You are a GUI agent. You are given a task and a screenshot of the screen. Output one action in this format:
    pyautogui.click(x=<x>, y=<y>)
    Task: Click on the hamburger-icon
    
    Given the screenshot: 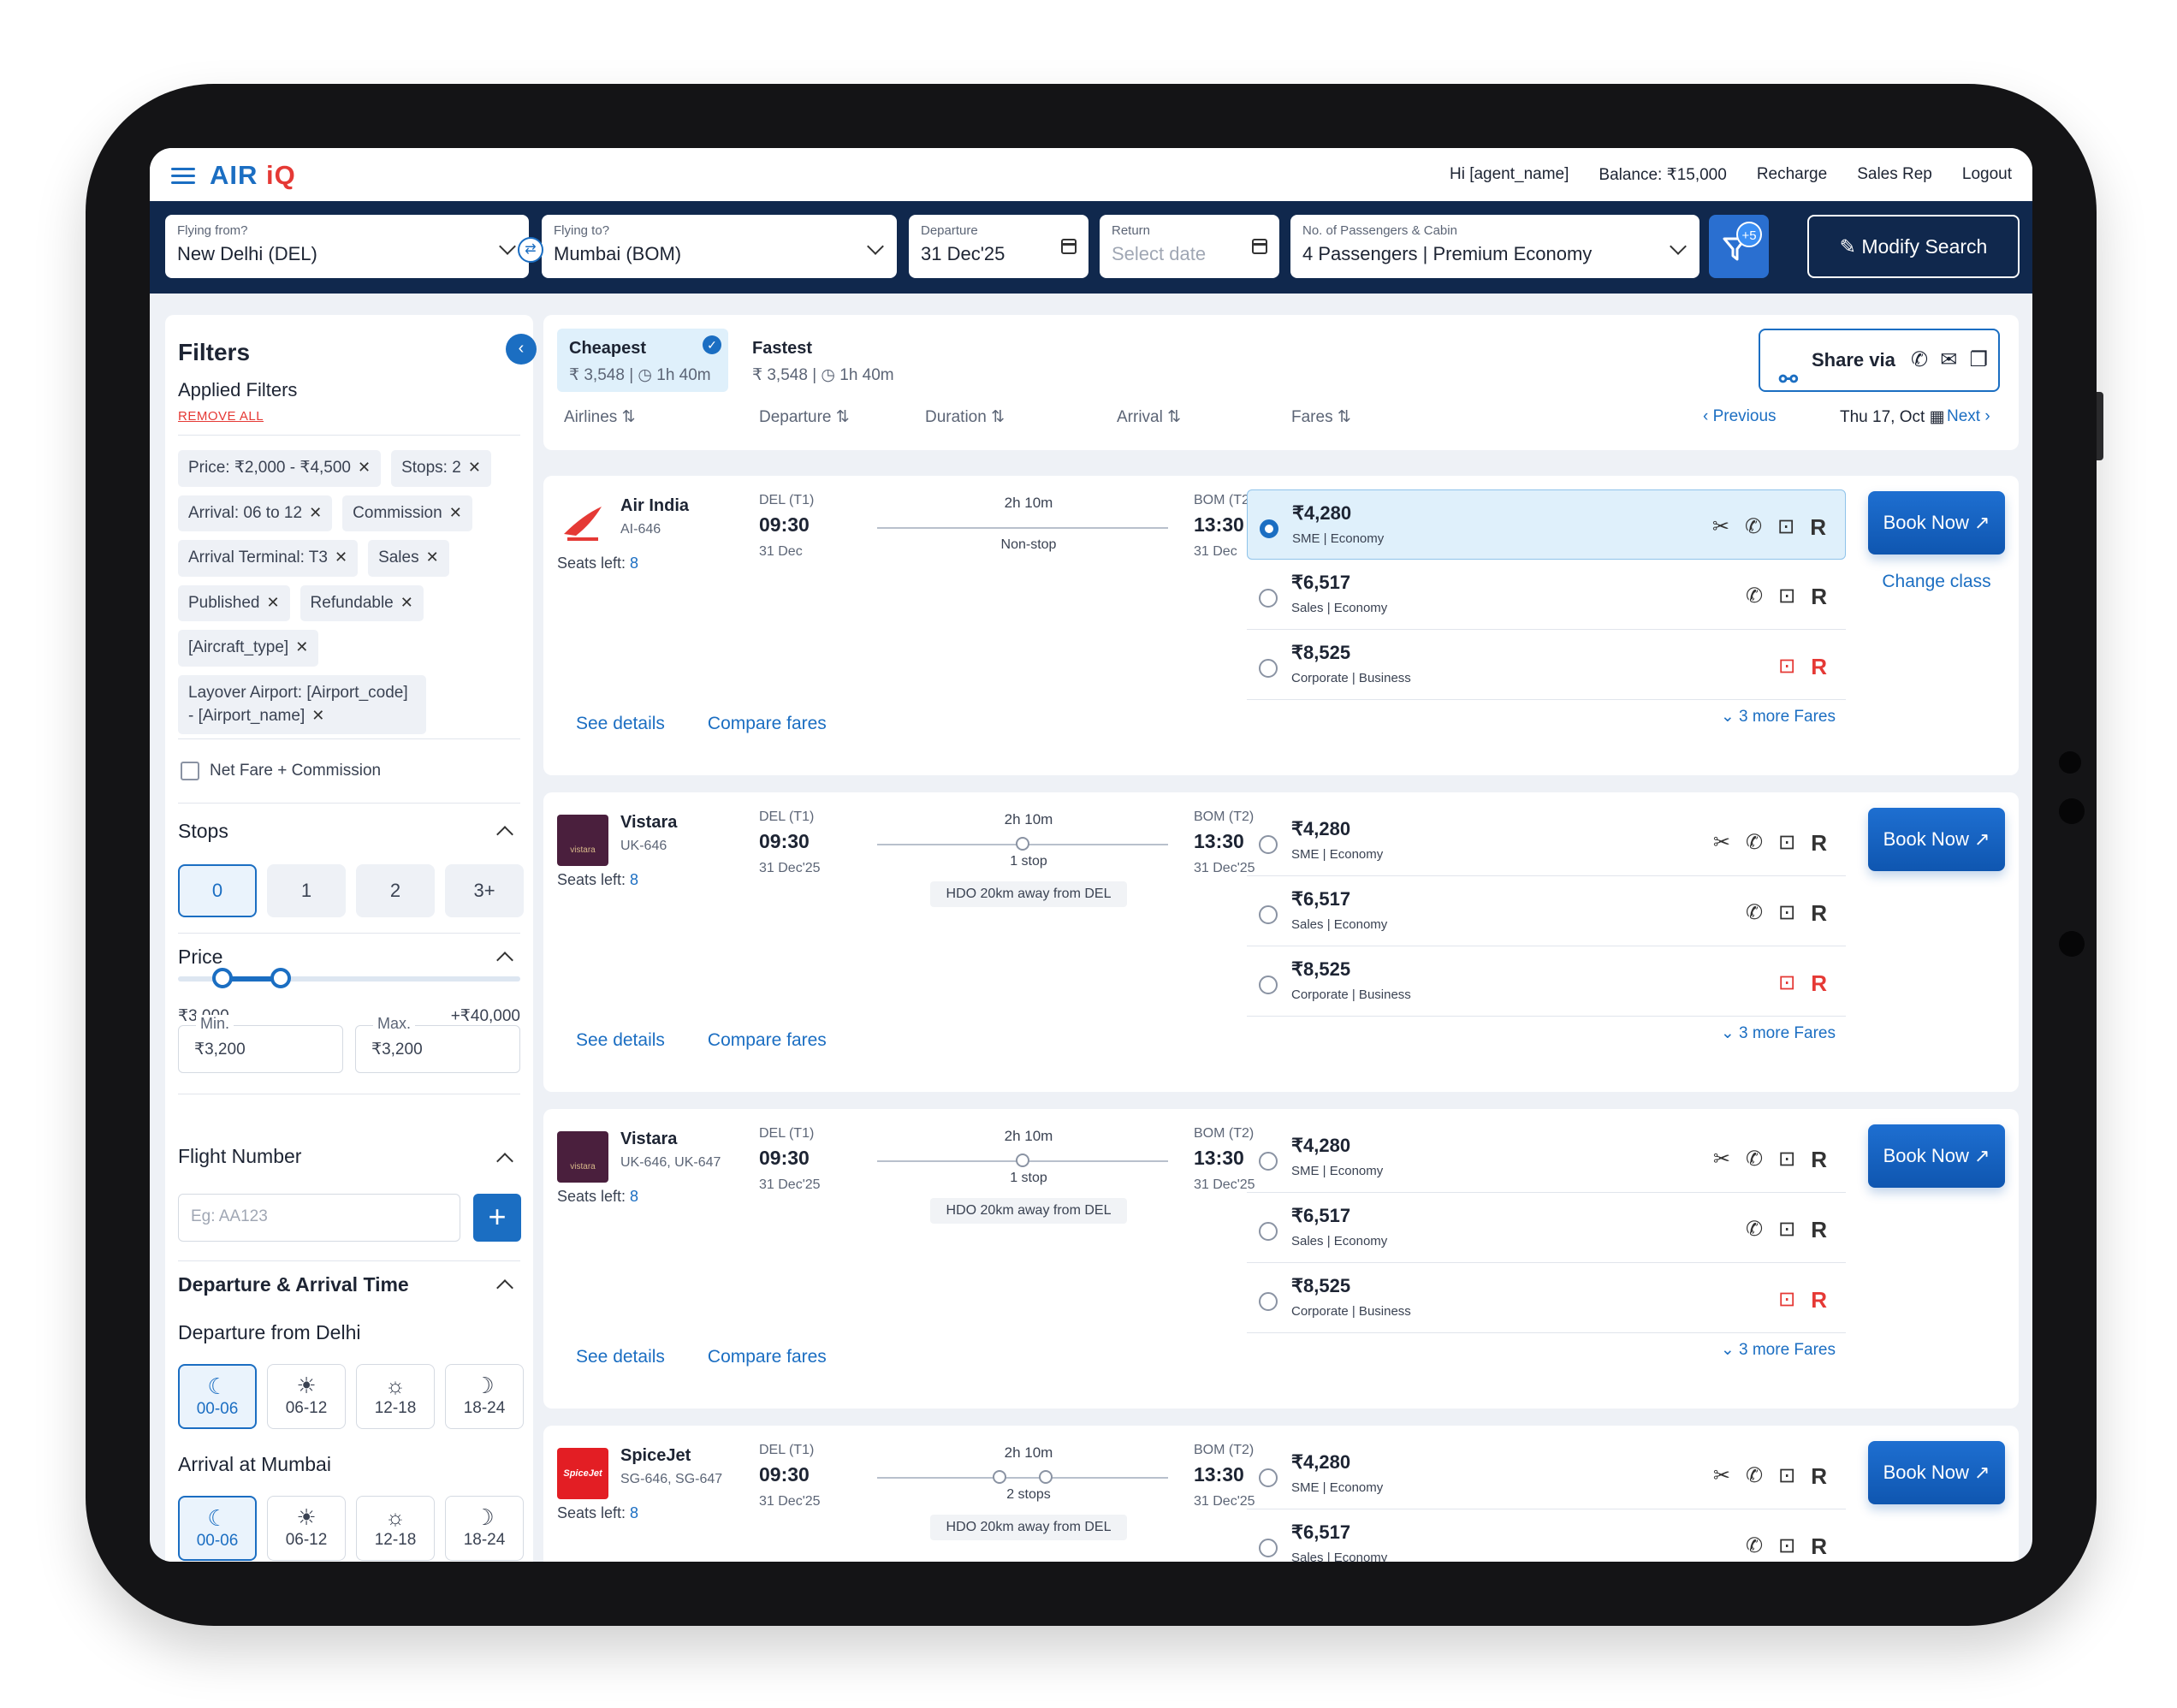 What is the action you would take?
    pyautogui.click(x=183, y=176)
    